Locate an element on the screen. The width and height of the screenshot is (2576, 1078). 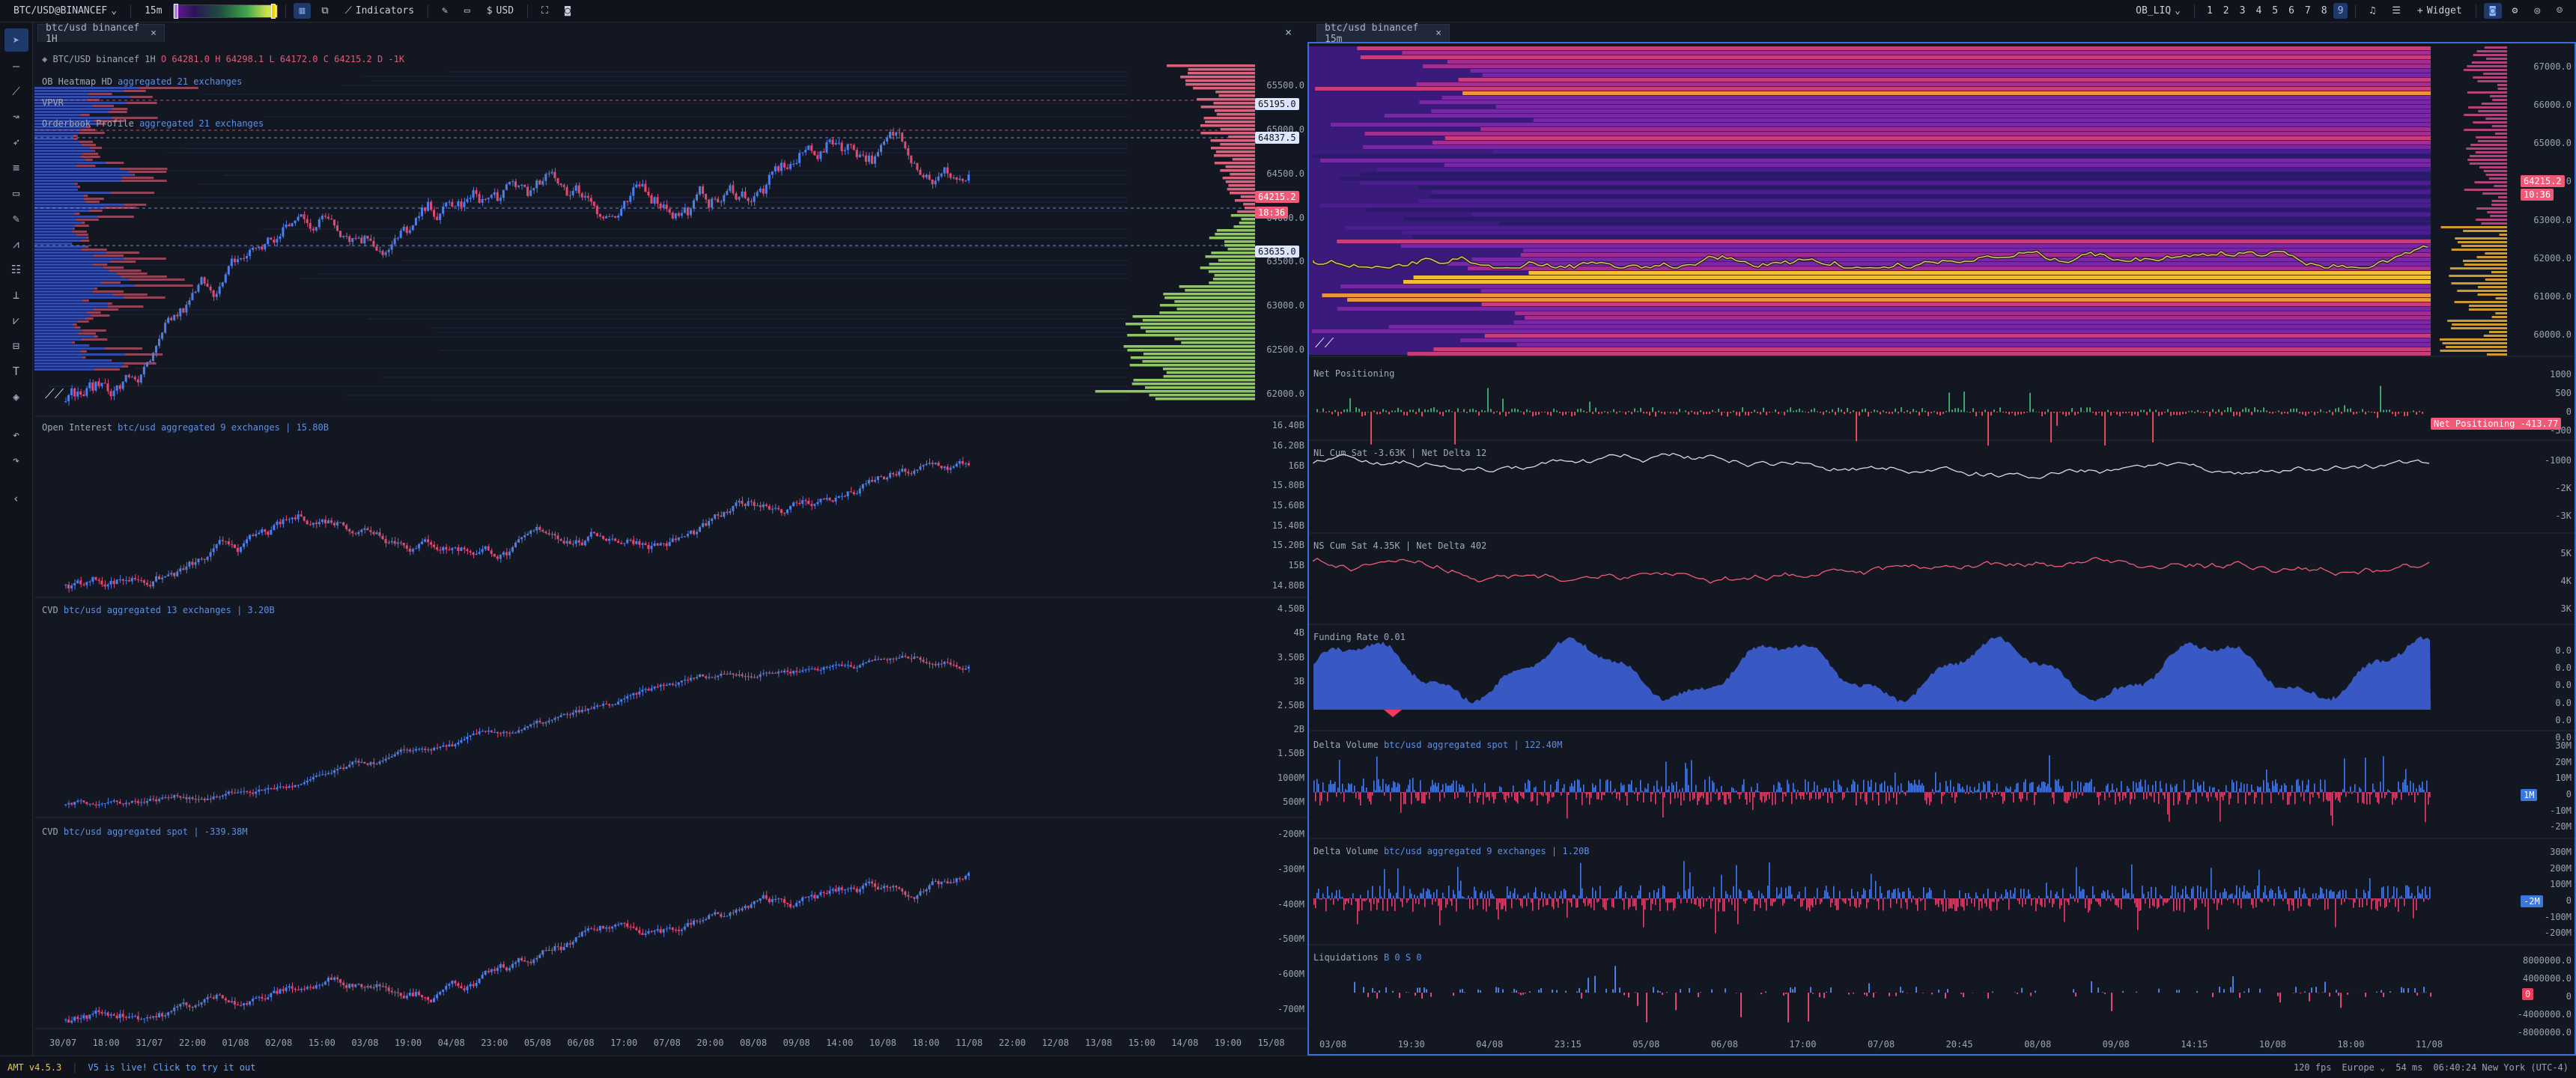
path-tool: ↝ is located at coordinates (16, 116).